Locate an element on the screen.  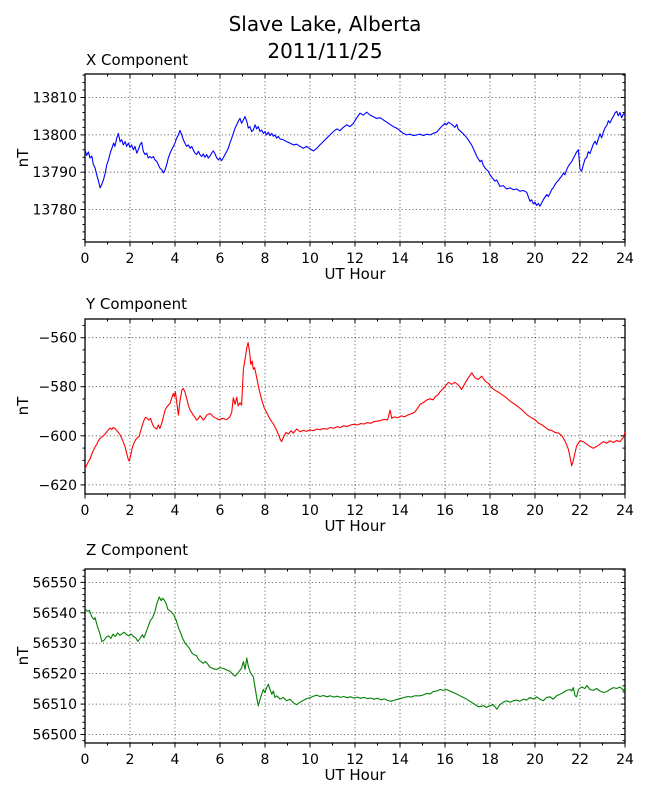
series-line-y-component is located at coordinates (355, 406).